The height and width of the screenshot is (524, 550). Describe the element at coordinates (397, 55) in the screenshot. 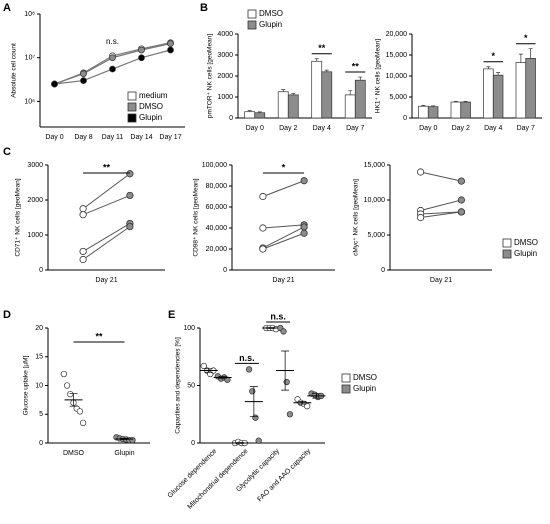

I see `y-tick-label: 15,000` at that location.